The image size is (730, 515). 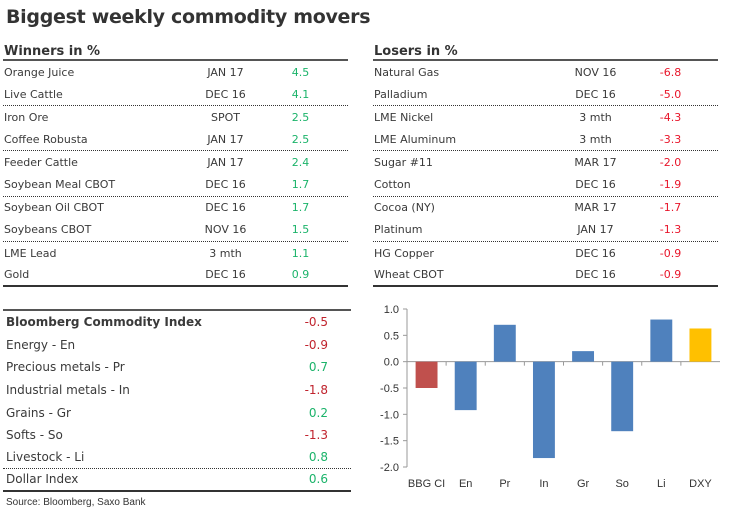 What do you see at coordinates (175, 275) in the screenshot?
I see `table-row: Gold DEC 16 0.9` at bounding box center [175, 275].